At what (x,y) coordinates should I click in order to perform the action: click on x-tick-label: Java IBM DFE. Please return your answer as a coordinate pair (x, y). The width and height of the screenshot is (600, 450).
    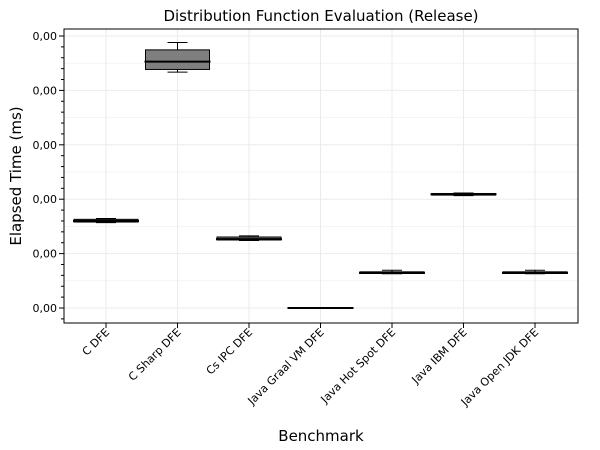
    Looking at the image, I should click on (439, 356).